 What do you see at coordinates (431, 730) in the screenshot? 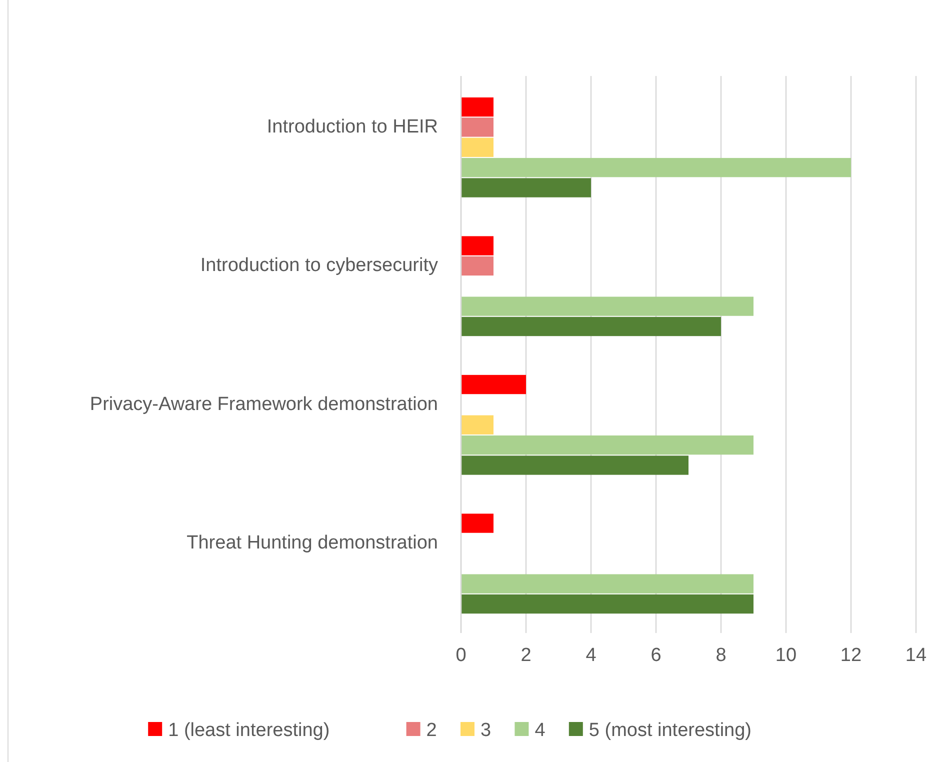
I see `legend-label: 2` at bounding box center [431, 730].